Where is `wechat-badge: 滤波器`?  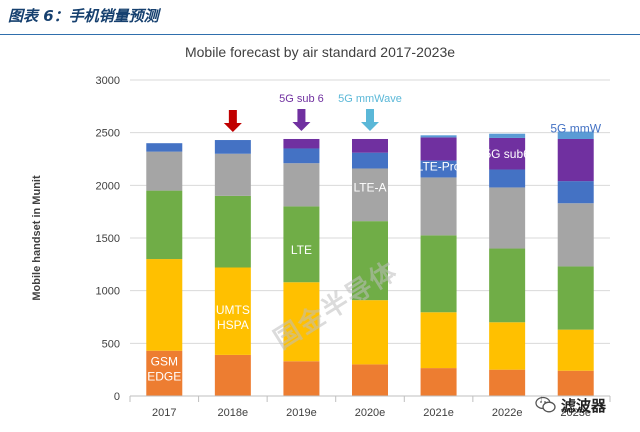 wechat-badge: 滤波器 is located at coordinates (585, 405).